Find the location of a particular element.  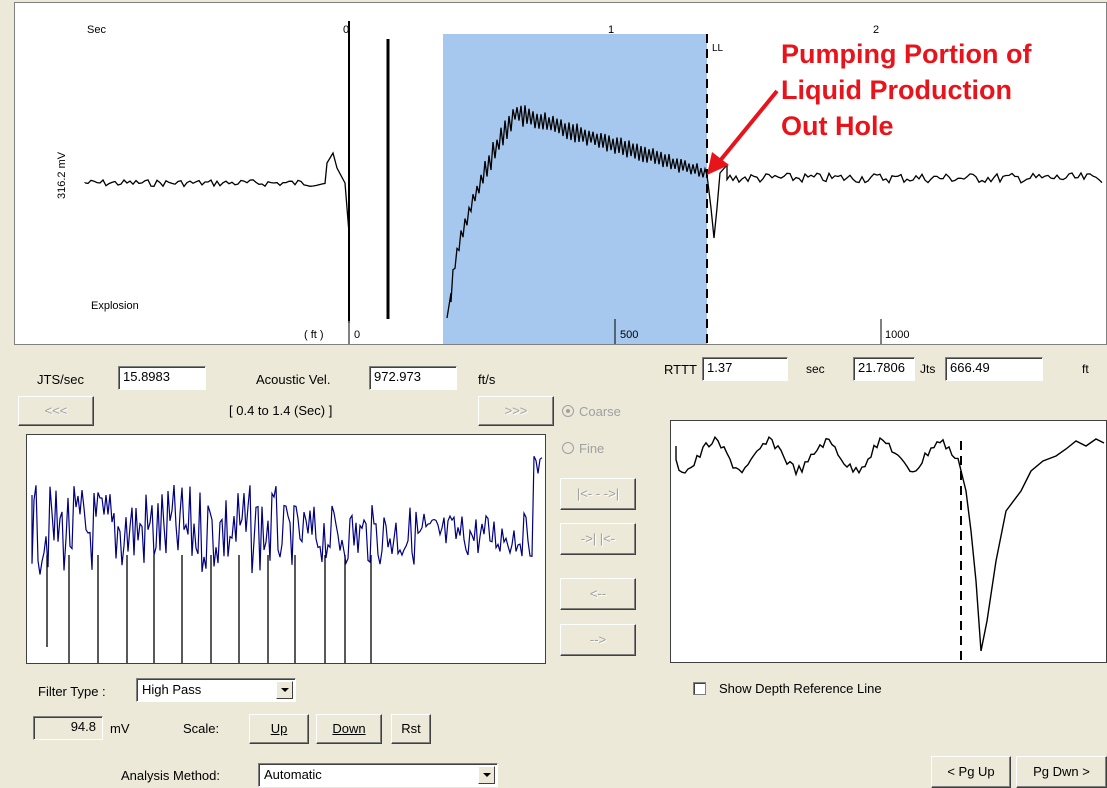

expand-button: |<- - ->| is located at coordinates (598, 494).